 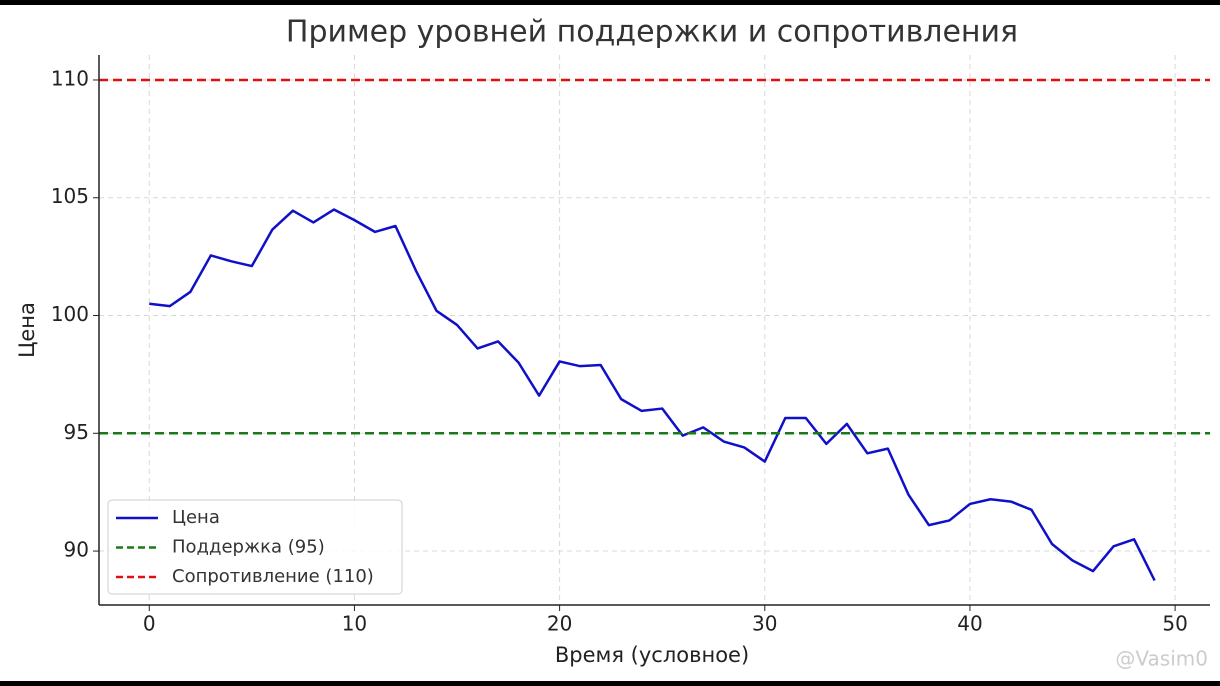 I want to click on x-tick-label: 20, so click(x=559, y=624).